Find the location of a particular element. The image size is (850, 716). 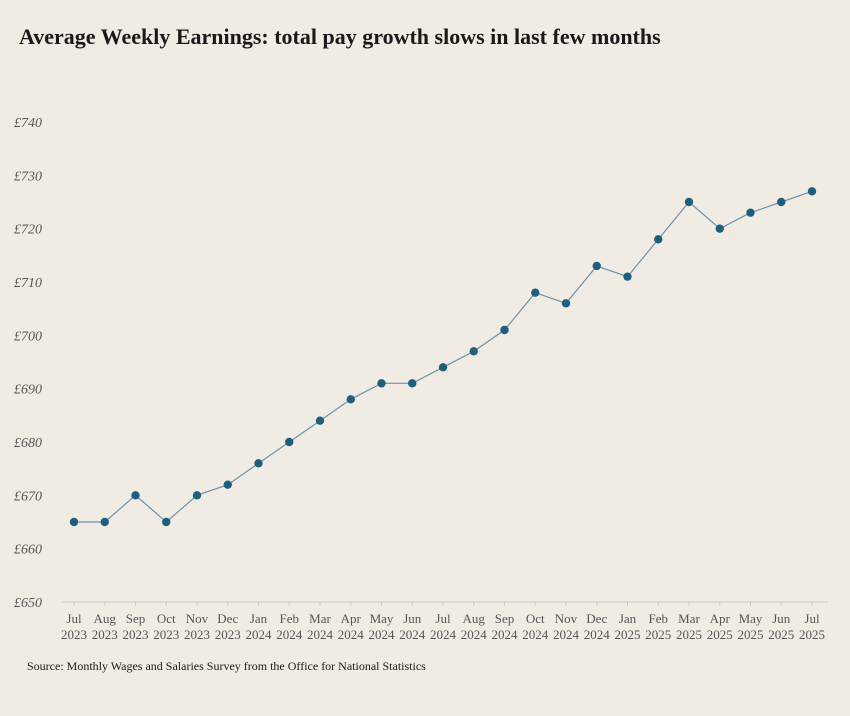

y-axis: £650 £660 £670 £680 £690 £700 £710 £720 £730 £740 is located at coordinates (28, 363).